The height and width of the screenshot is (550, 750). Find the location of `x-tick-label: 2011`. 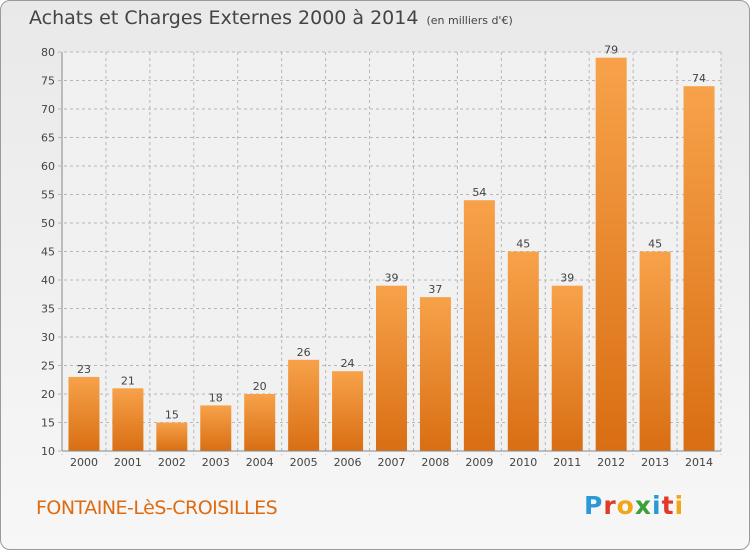

x-tick-label: 2011 is located at coordinates (567, 462).